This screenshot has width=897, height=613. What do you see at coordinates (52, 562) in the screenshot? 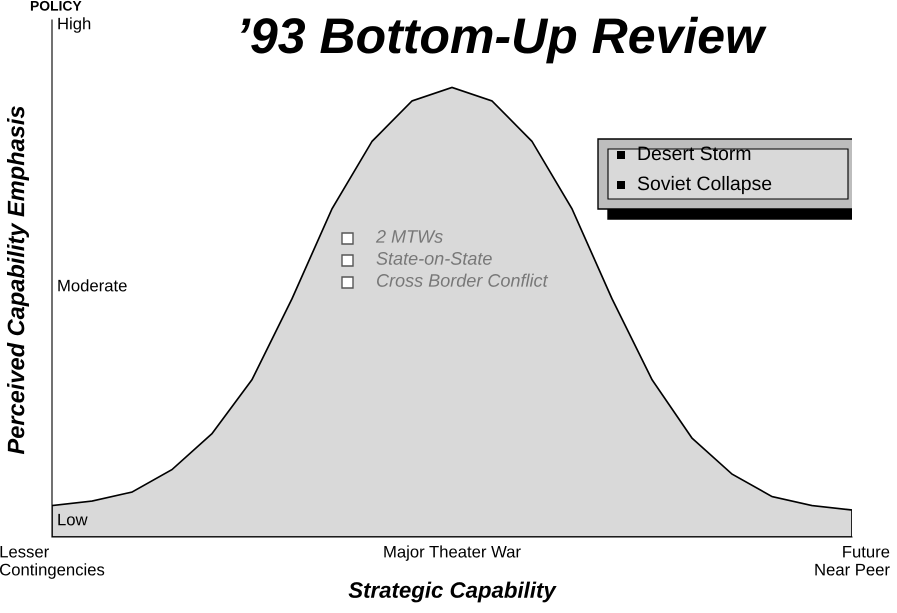
I see `x-tick-label: Lesser Contingencies` at bounding box center [52, 562].